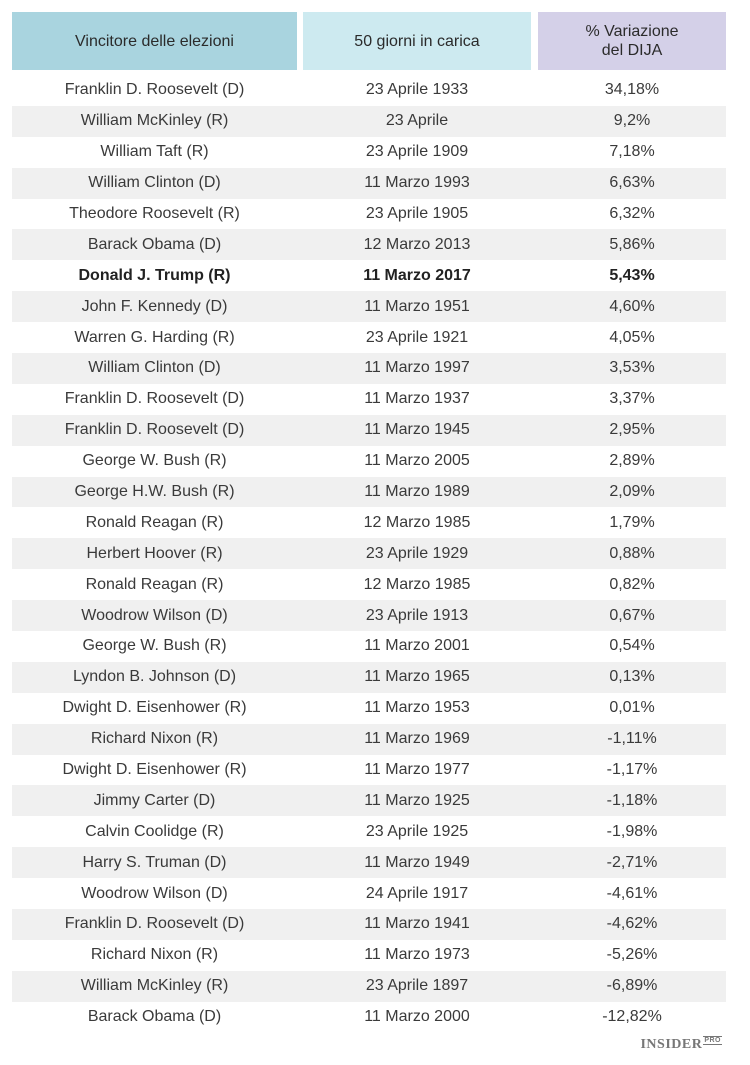  What do you see at coordinates (154, 41) in the screenshot?
I see `header-winner: Vincitore delle elezioni` at bounding box center [154, 41].